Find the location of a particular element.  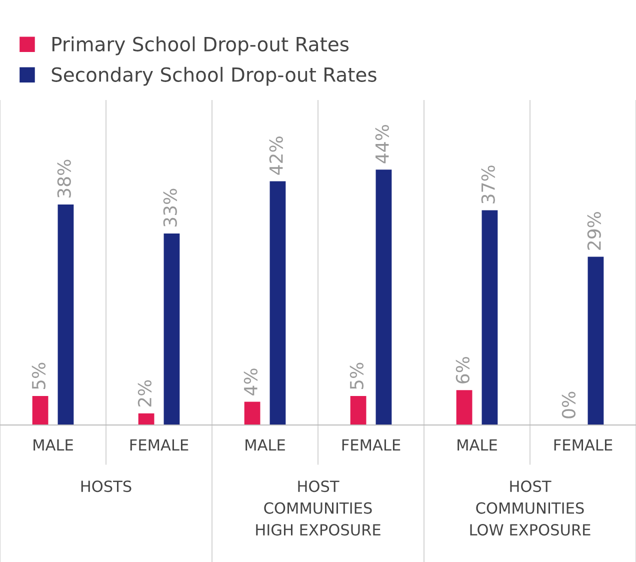

legend-label: Primary School Drop-out Rates is located at coordinates (200, 46).